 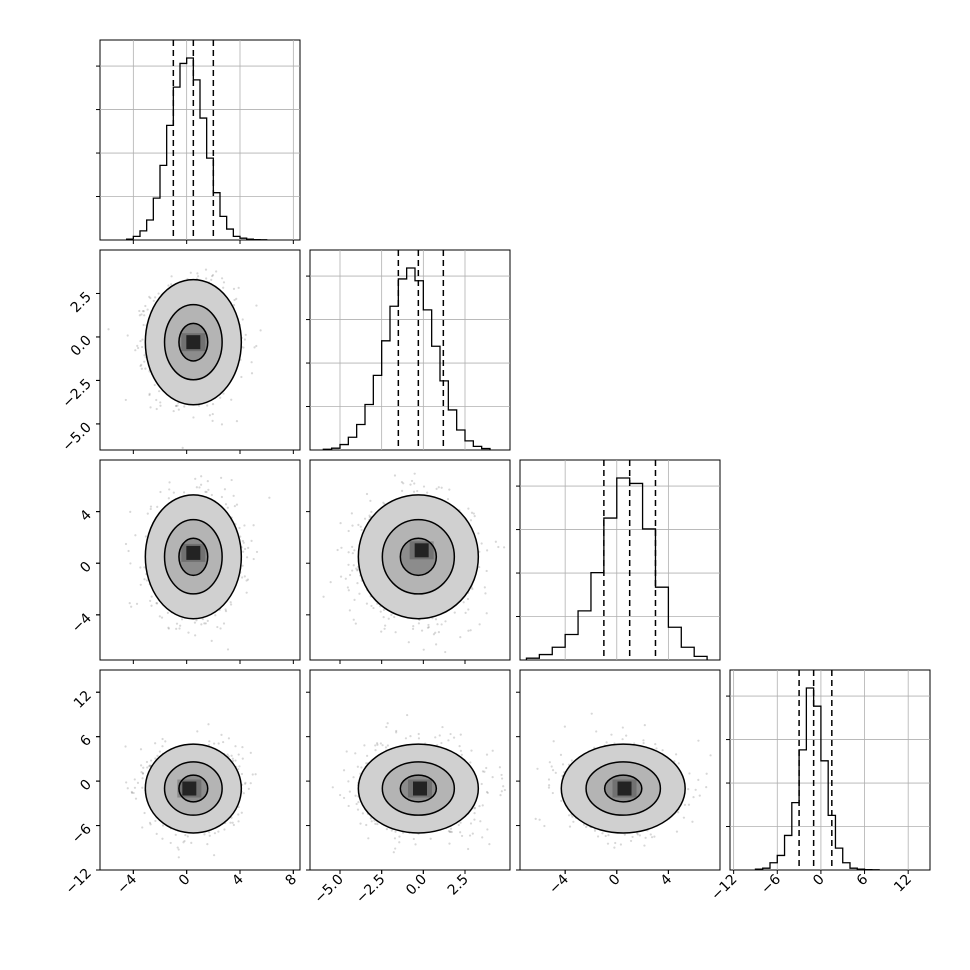 I want to click on histogram-step, so click(x=817, y=779).